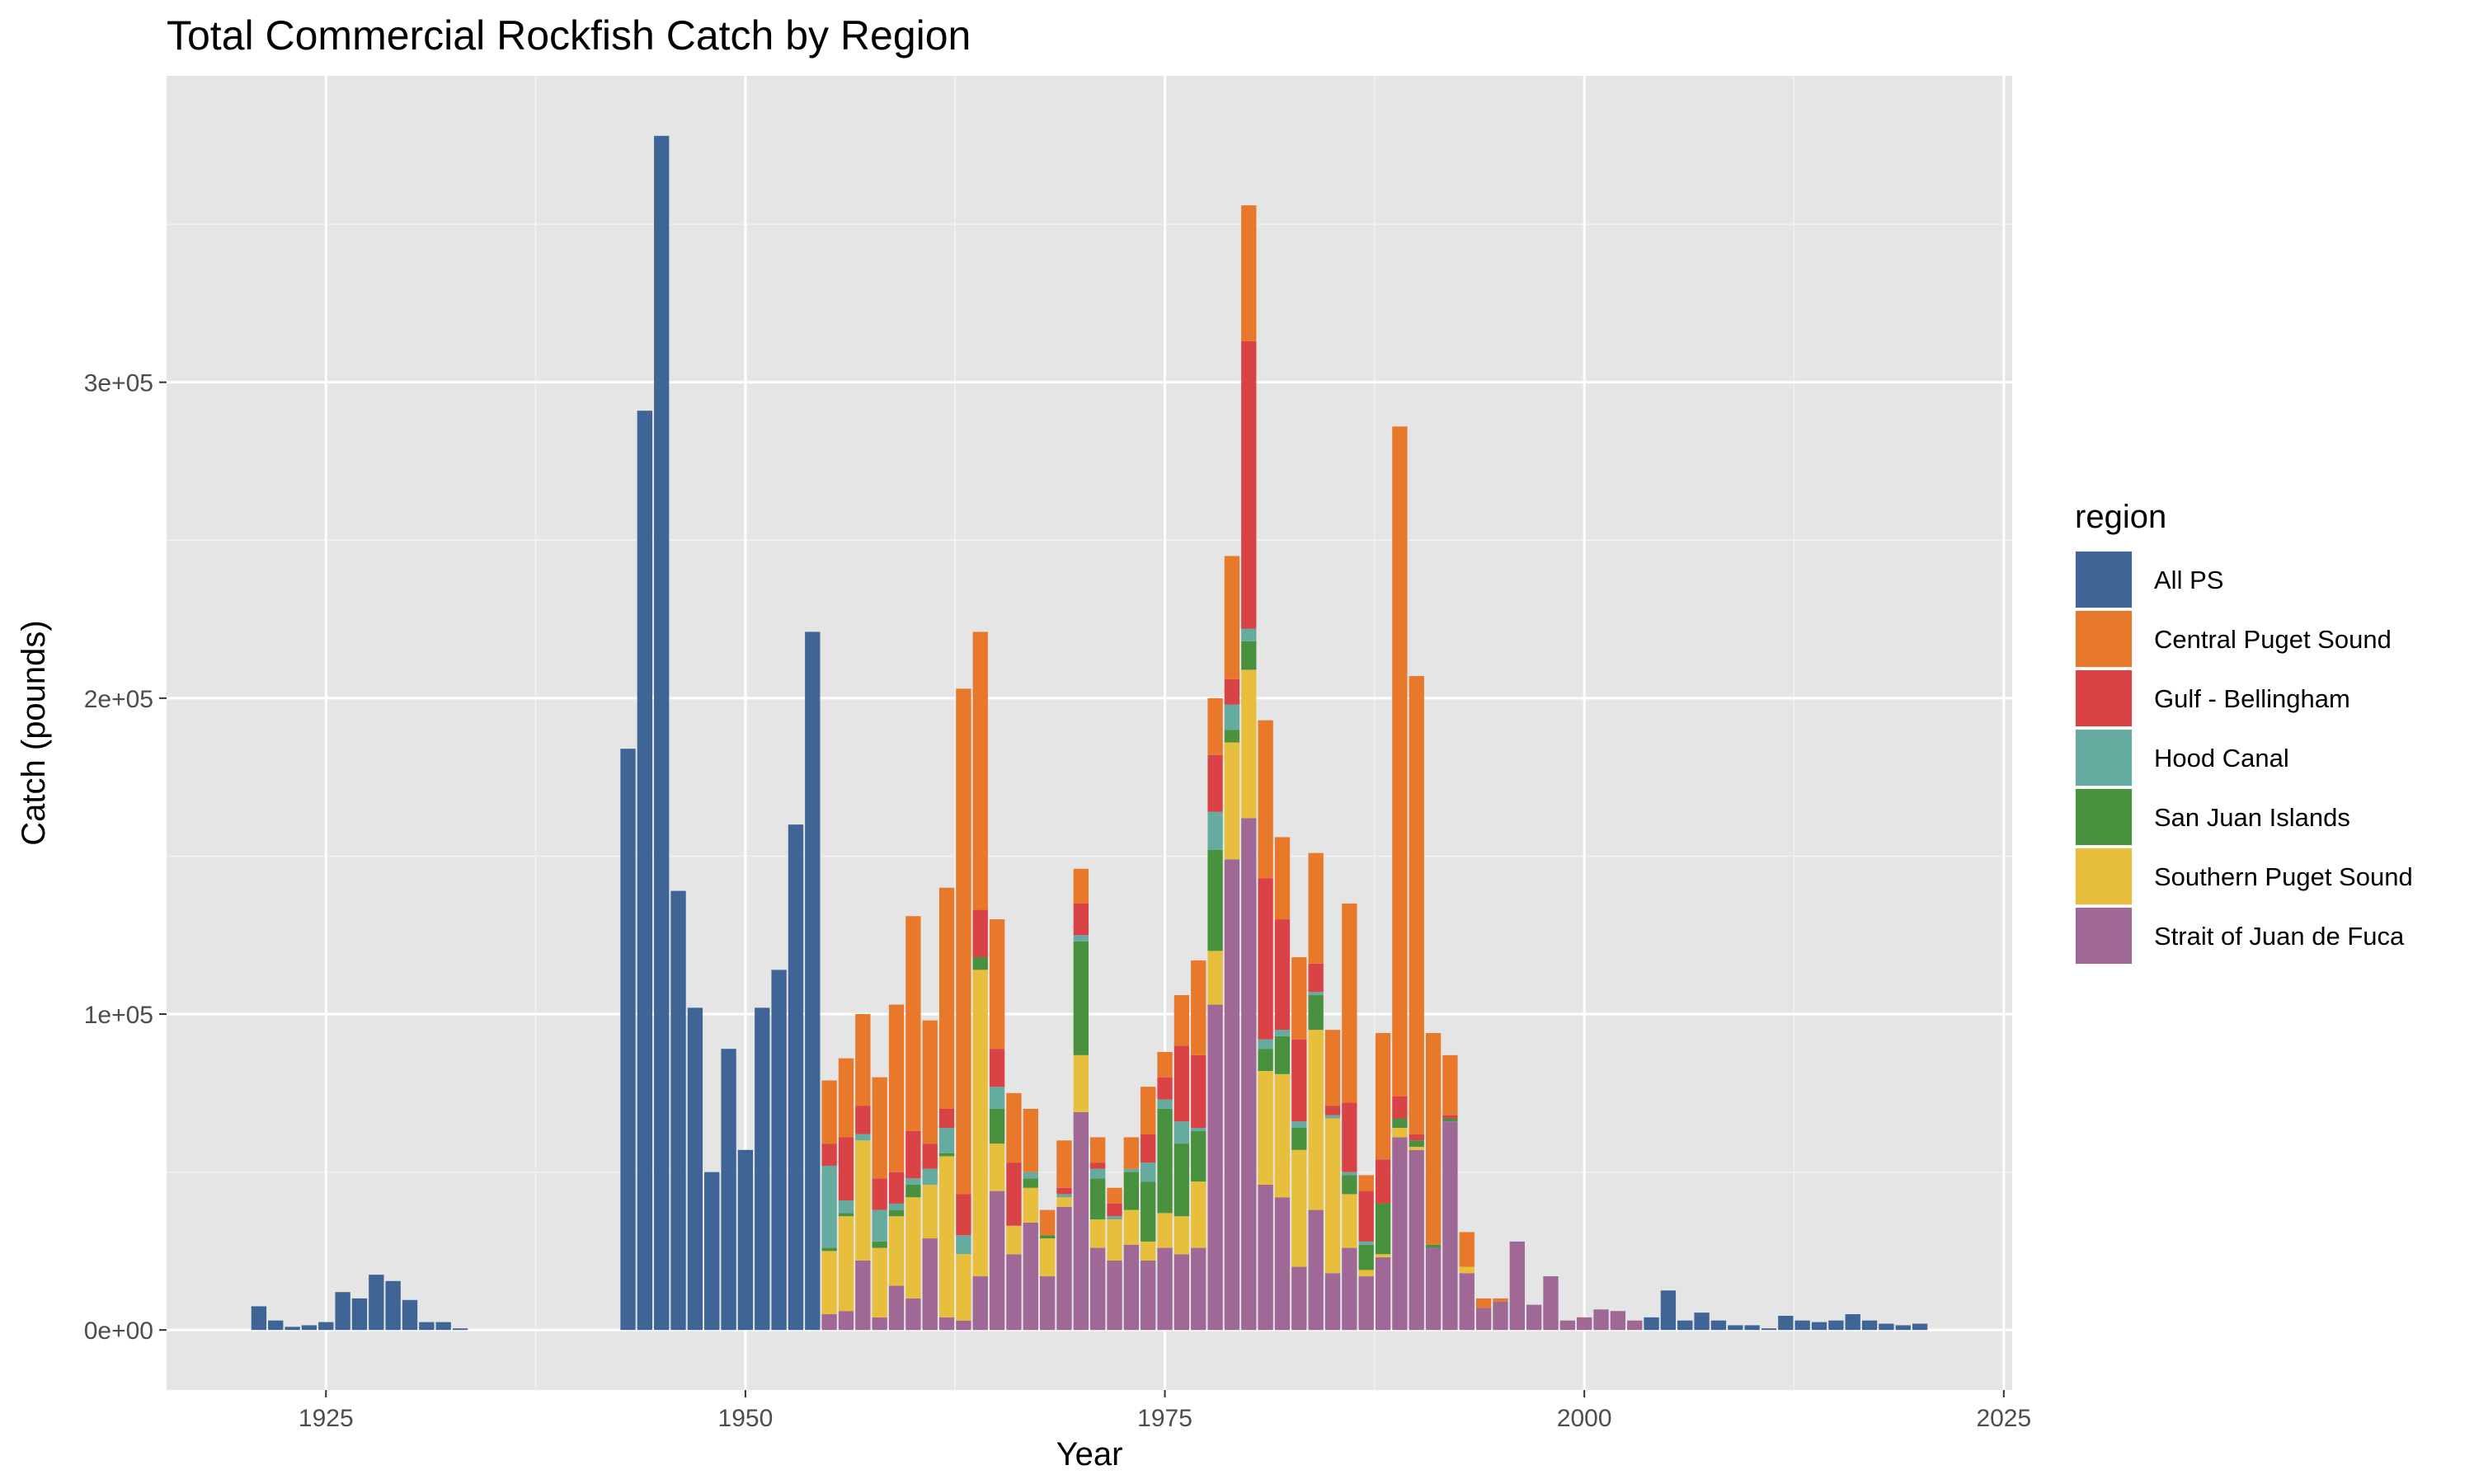  I want to click on bar-gulf-bellingham-1957, so click(863, 1120).